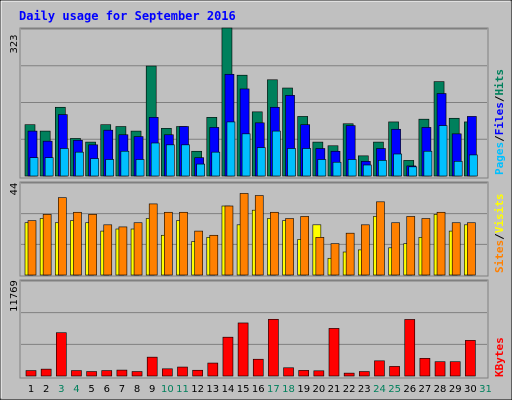 The image size is (512, 400). What do you see at coordinates (379, 389) in the screenshot?
I see `day-label: 24` at bounding box center [379, 389].